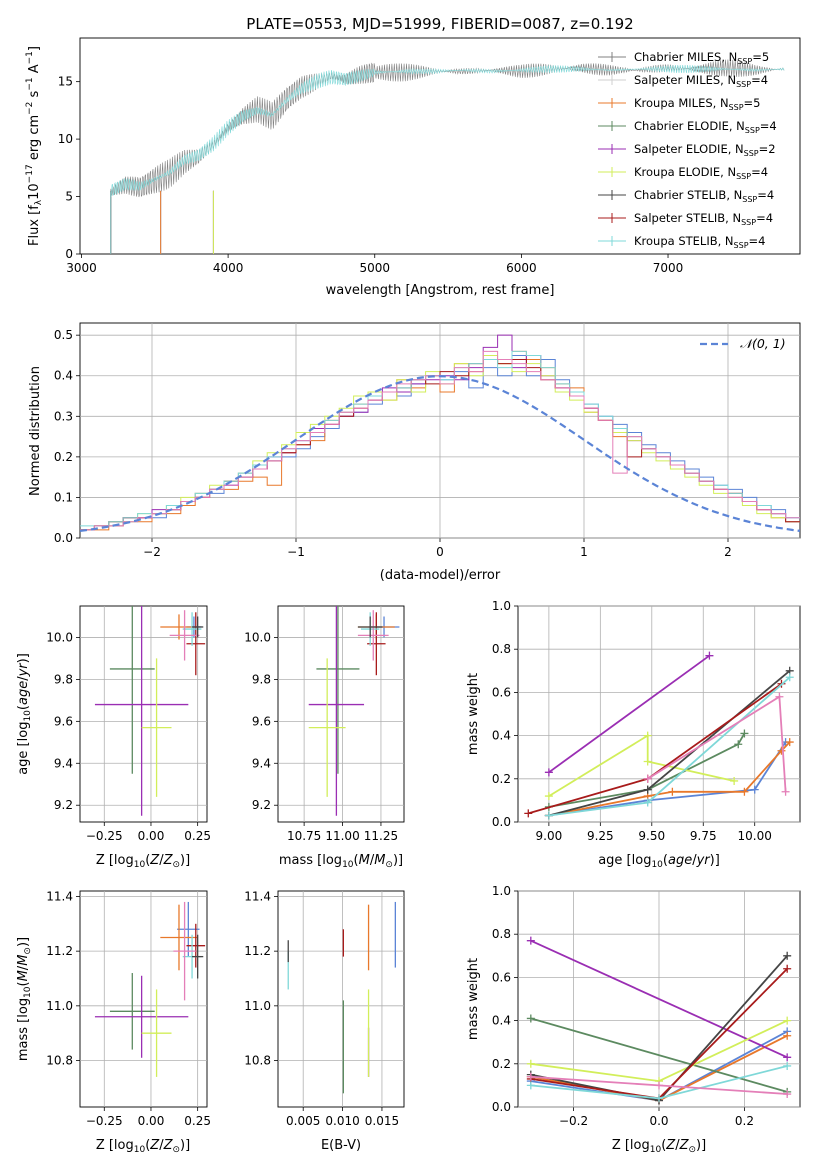 The height and width of the screenshot is (1170, 819). I want to click on age-vs-mass-ytick-label: 9.6, so click(261, 721).